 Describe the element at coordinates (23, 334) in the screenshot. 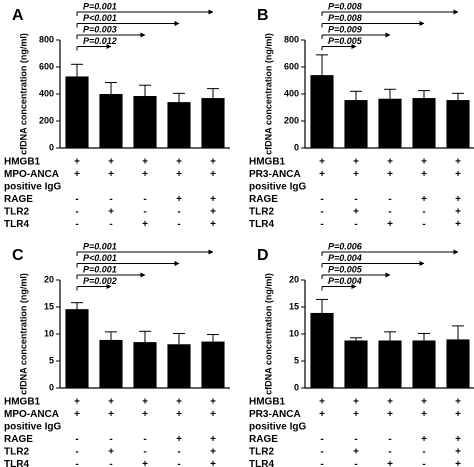

I see `y-axis-label: cfDNA concentration (ng/ml)` at that location.